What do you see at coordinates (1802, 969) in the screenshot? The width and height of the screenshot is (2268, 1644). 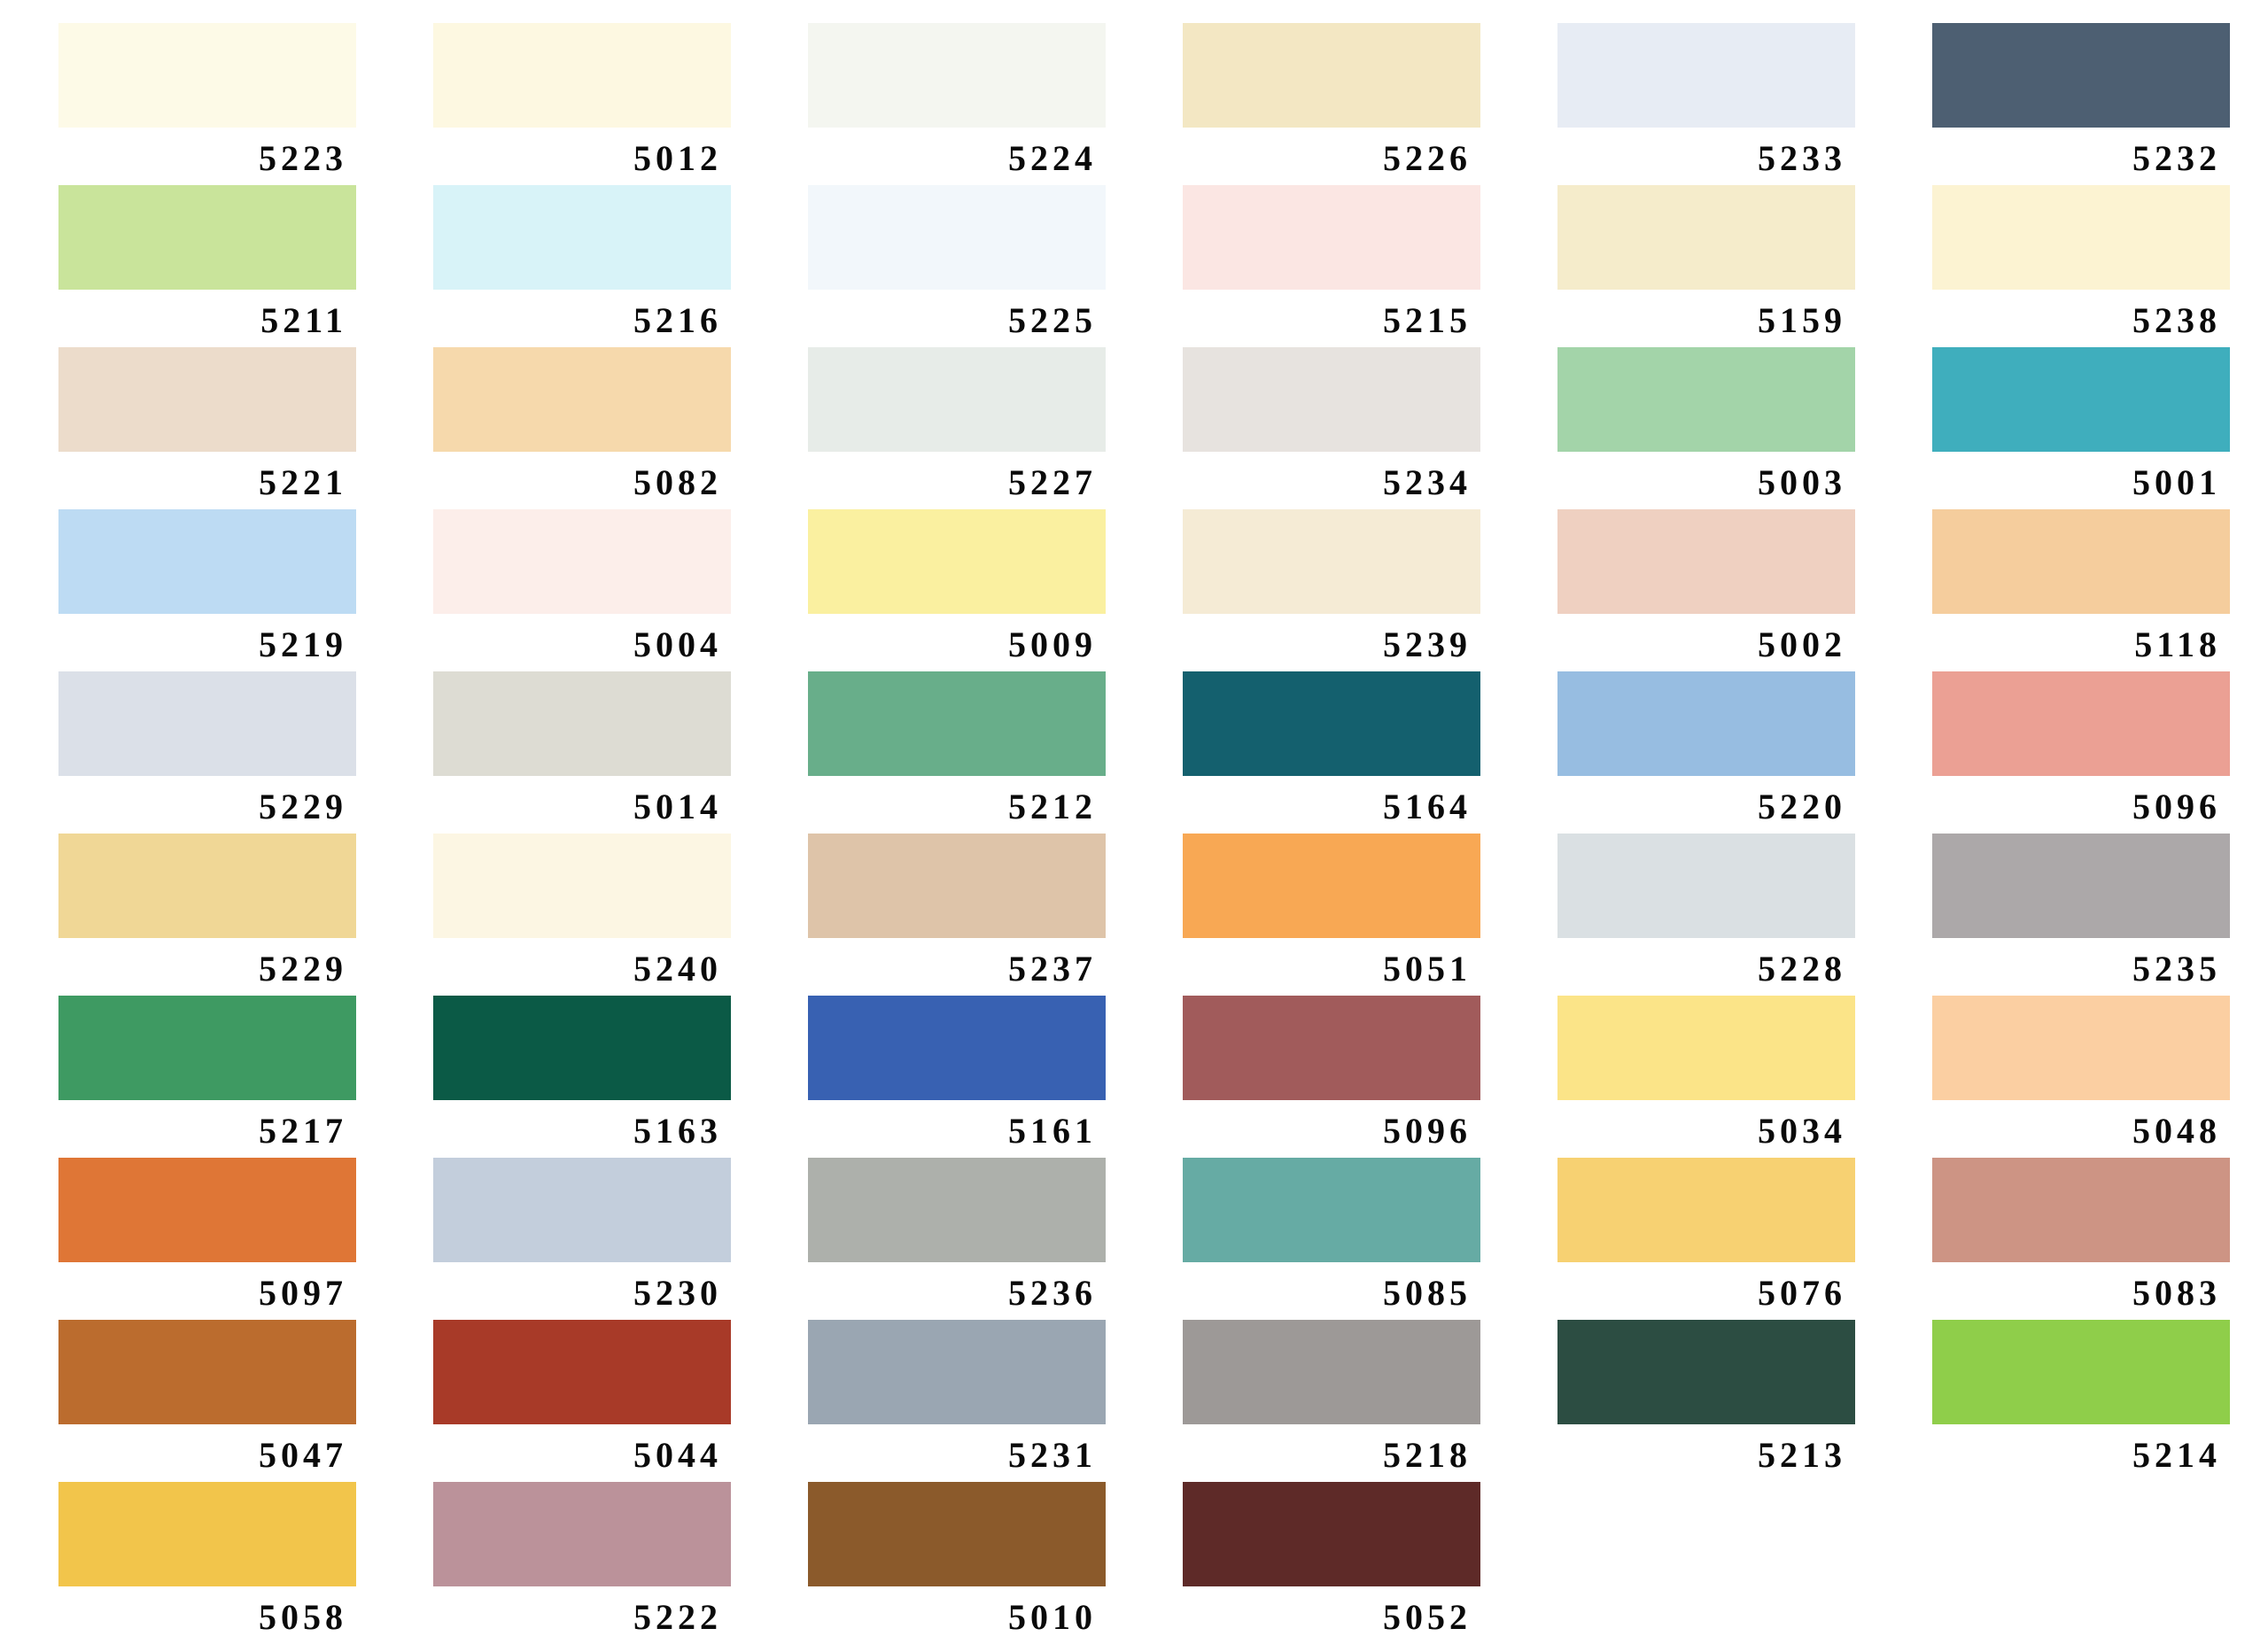 I see `swatch-code-label: 5228` at bounding box center [1802, 969].